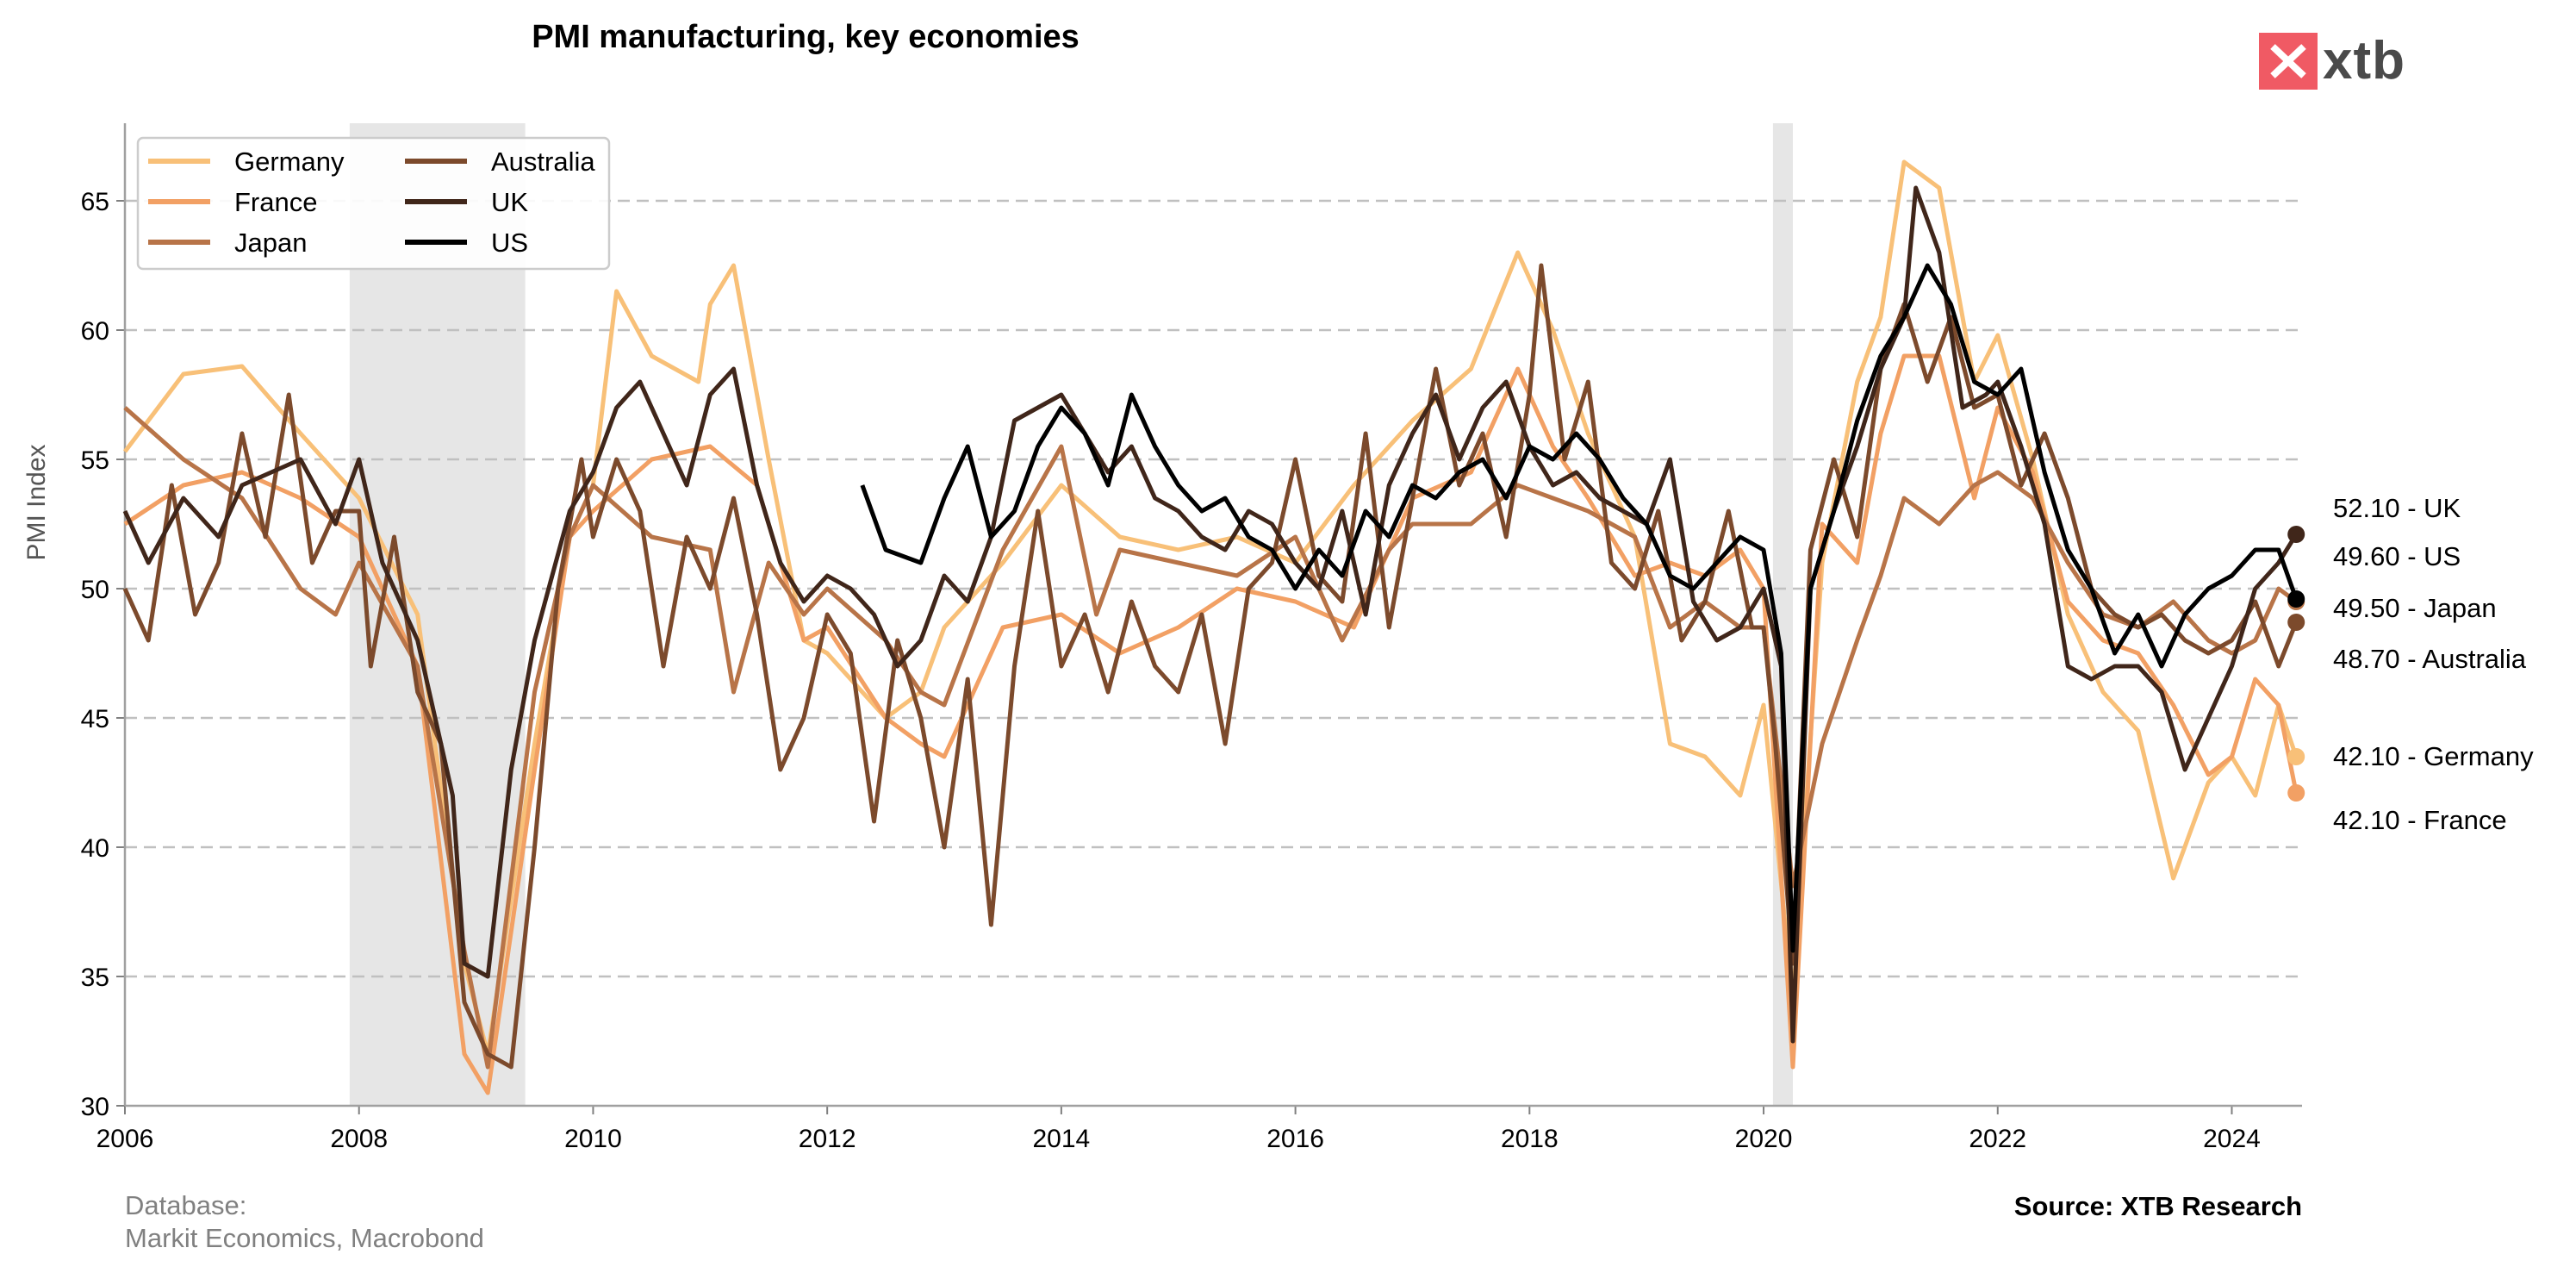  Describe the element at coordinates (95, 590) in the screenshot. I see `y-tick-label: 50` at that location.